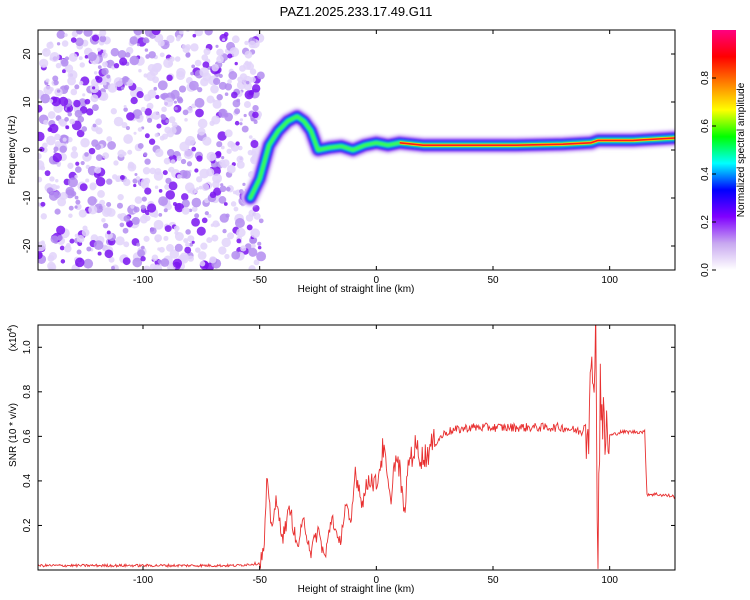 The width and height of the screenshot is (750, 600). Describe the element at coordinates (27, 525) in the screenshot. I see `y-tick-label: 0.2` at that location.